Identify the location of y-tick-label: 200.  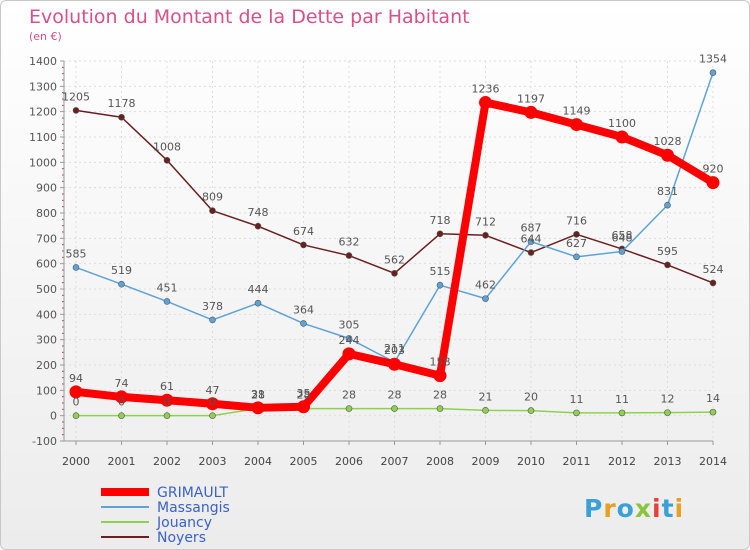
(46, 365).